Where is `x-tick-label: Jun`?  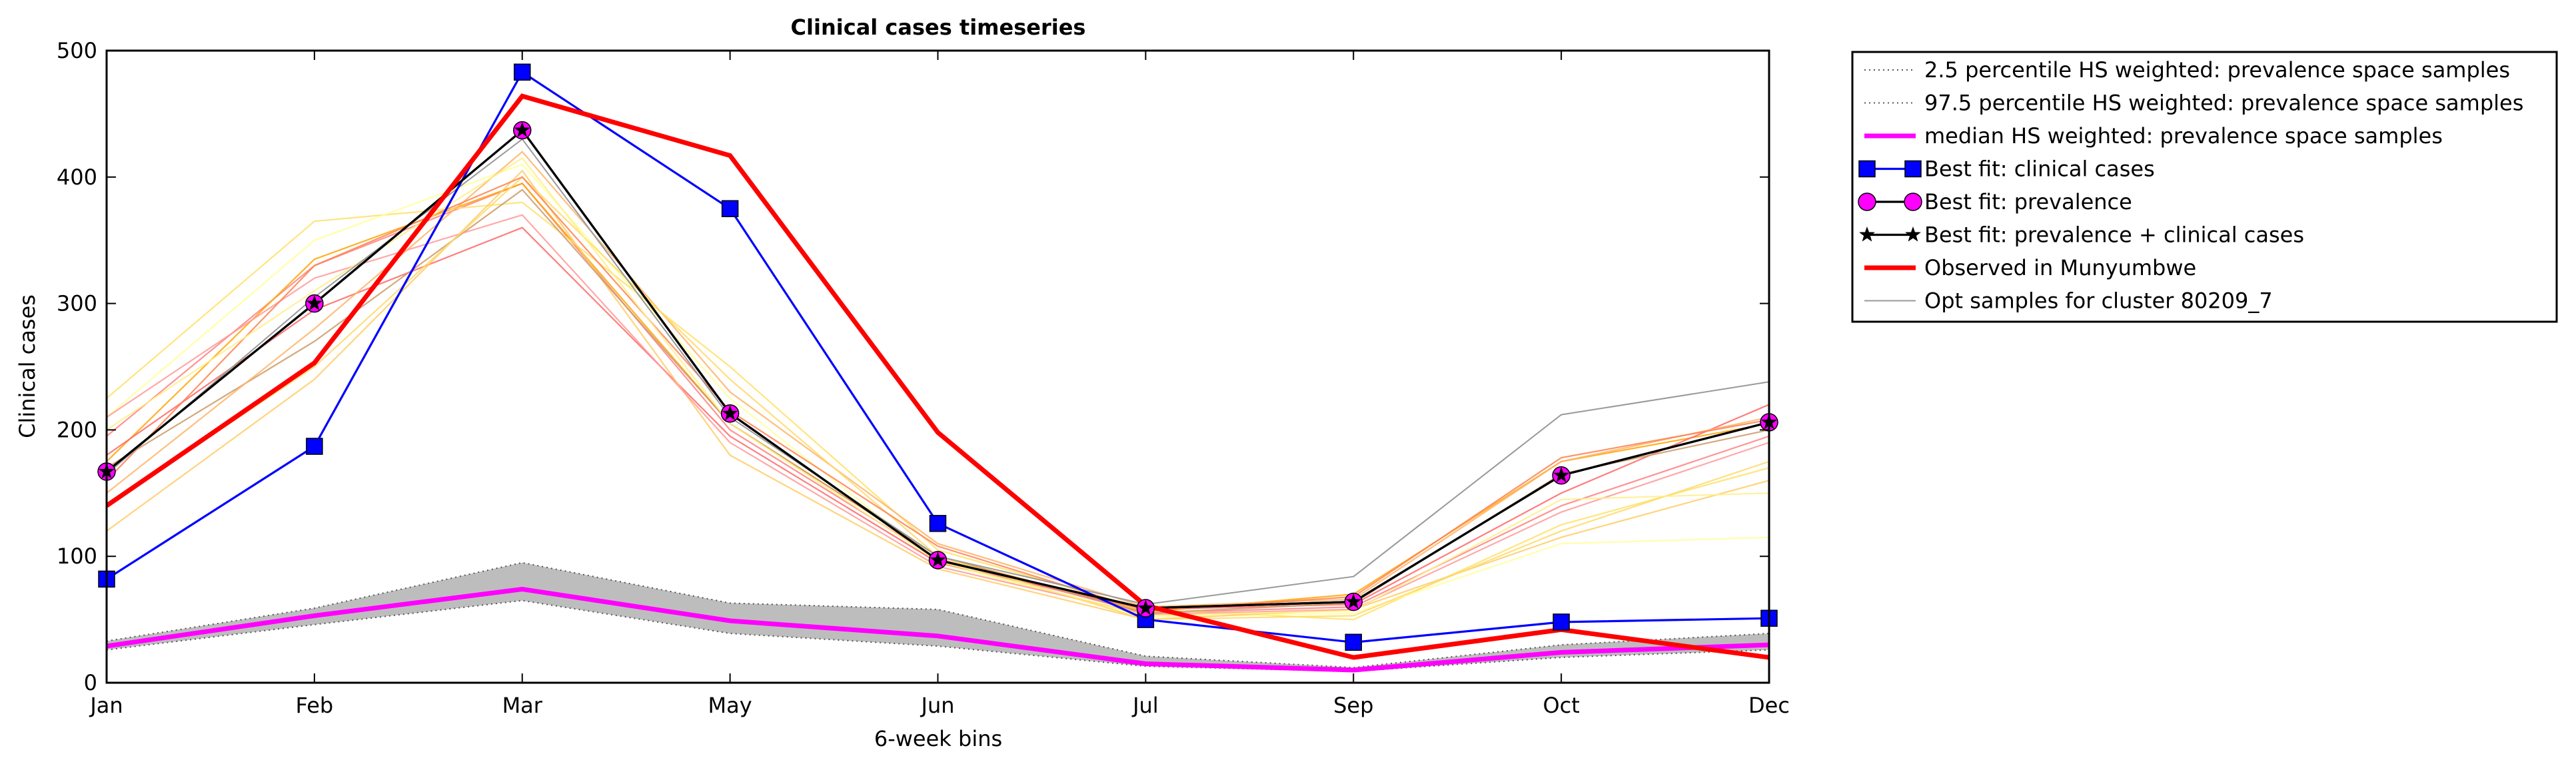
x-tick-label: Jun is located at coordinates (938, 705).